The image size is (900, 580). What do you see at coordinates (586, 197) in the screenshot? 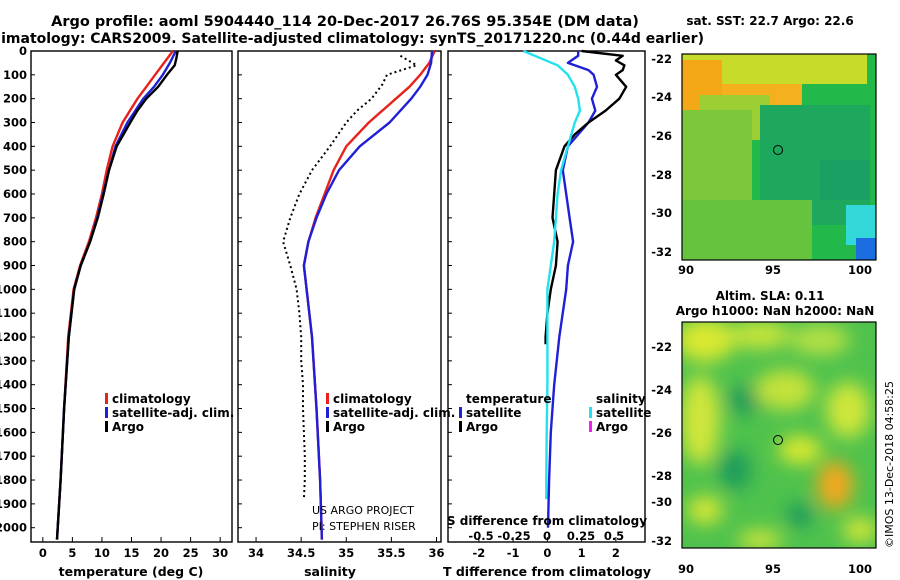
I see `series-line-t-argo` at bounding box center [586, 197].